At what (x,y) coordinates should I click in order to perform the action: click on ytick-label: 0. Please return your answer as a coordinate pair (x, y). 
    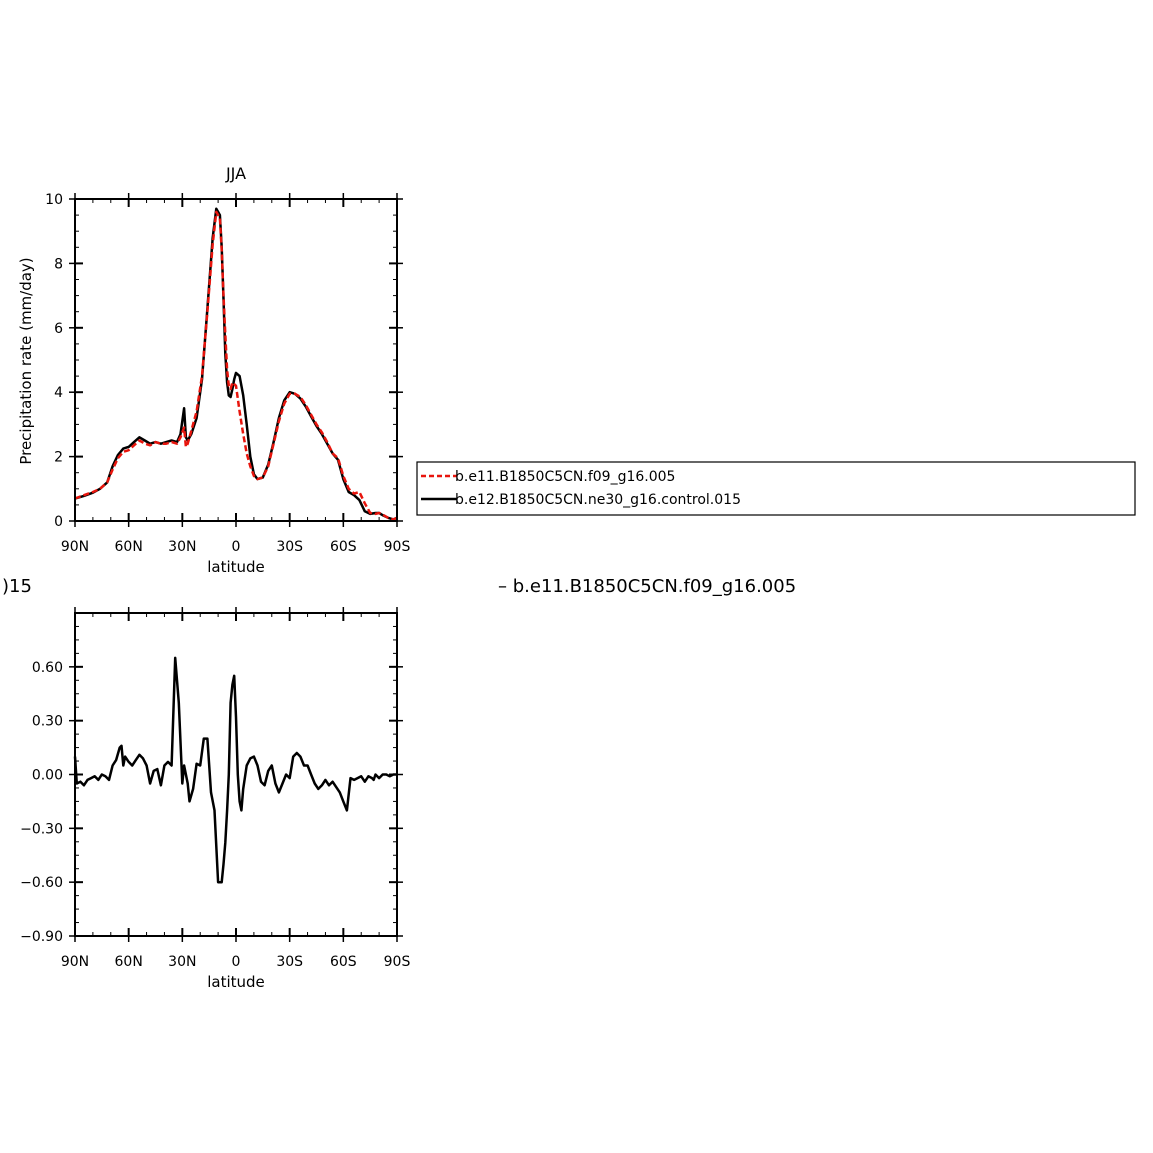
    Looking at the image, I should click on (58, 522).